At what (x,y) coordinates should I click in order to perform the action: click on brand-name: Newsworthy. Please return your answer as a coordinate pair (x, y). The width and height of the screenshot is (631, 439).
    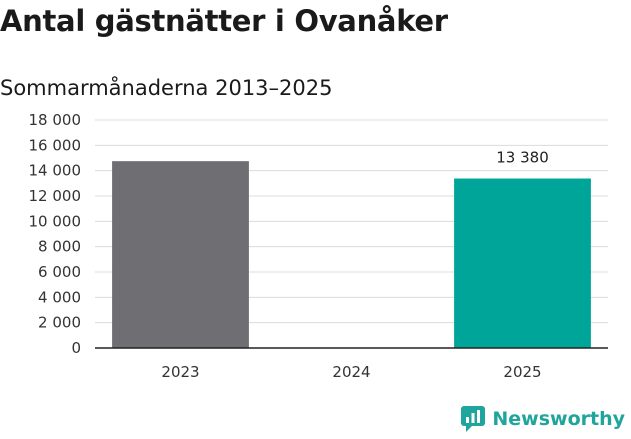
    Looking at the image, I should click on (558, 419).